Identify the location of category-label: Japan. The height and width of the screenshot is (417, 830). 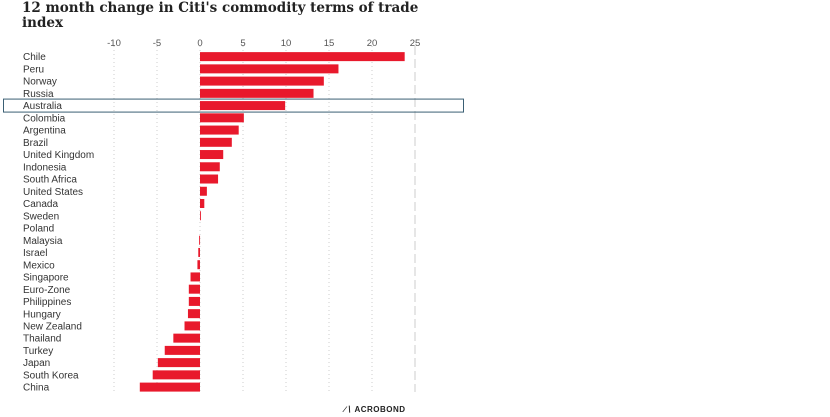
(36, 363).